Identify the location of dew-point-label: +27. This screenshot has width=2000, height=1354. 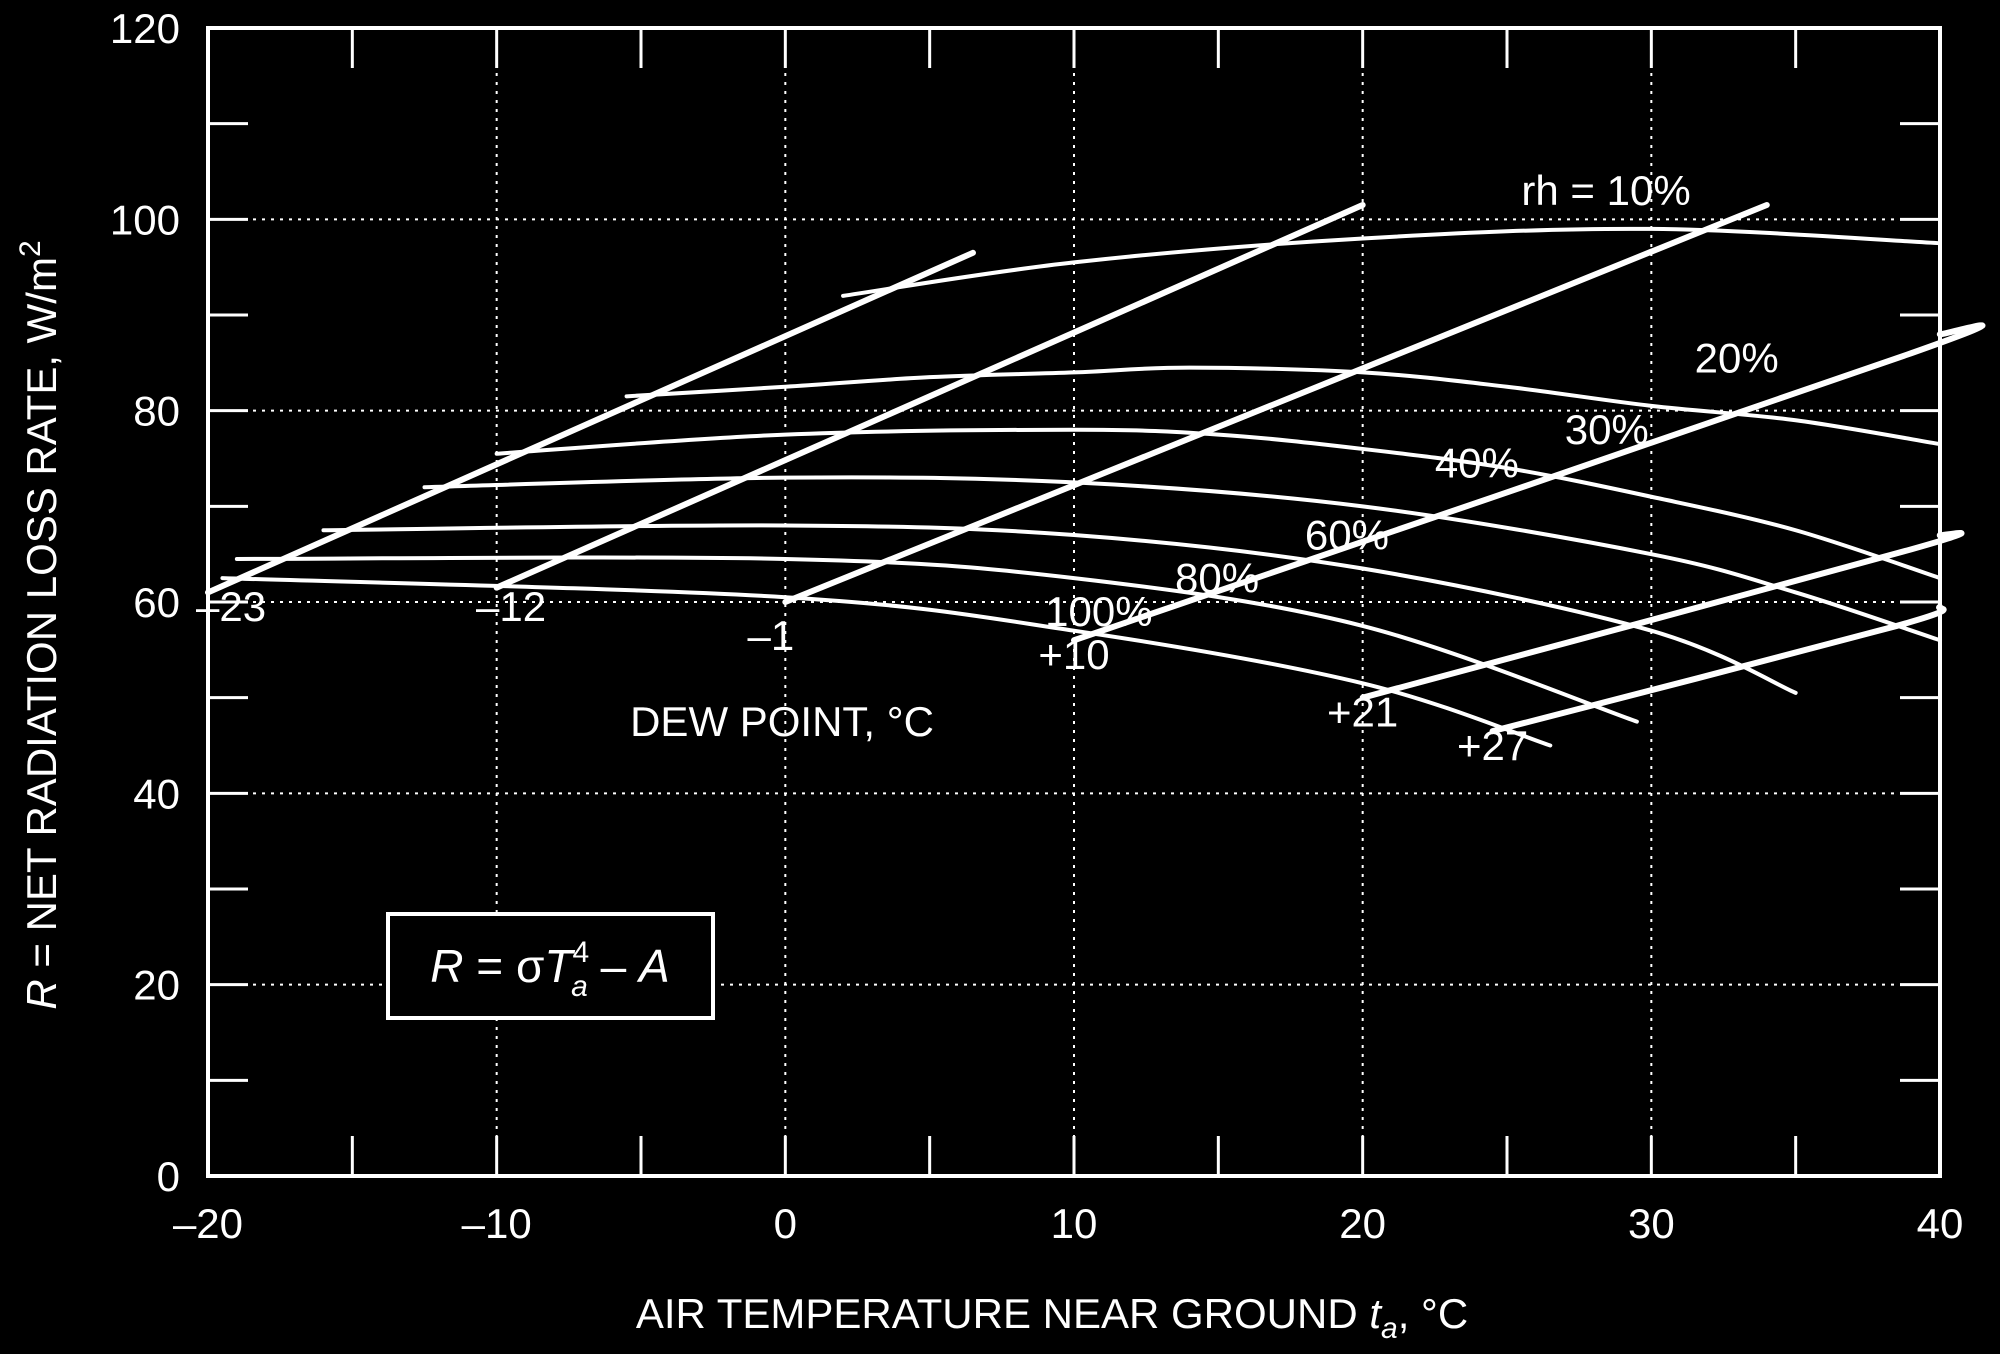
(1492, 745).